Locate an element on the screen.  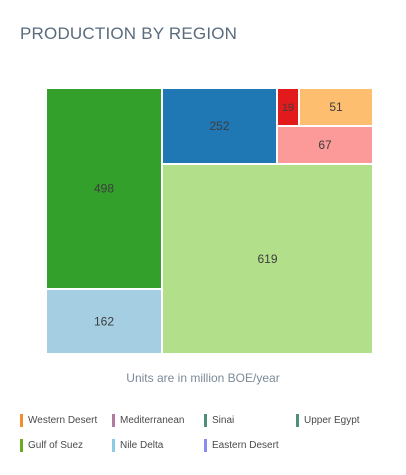
legend-item-nile-delta: Nile Delta is located at coordinates (137, 445).